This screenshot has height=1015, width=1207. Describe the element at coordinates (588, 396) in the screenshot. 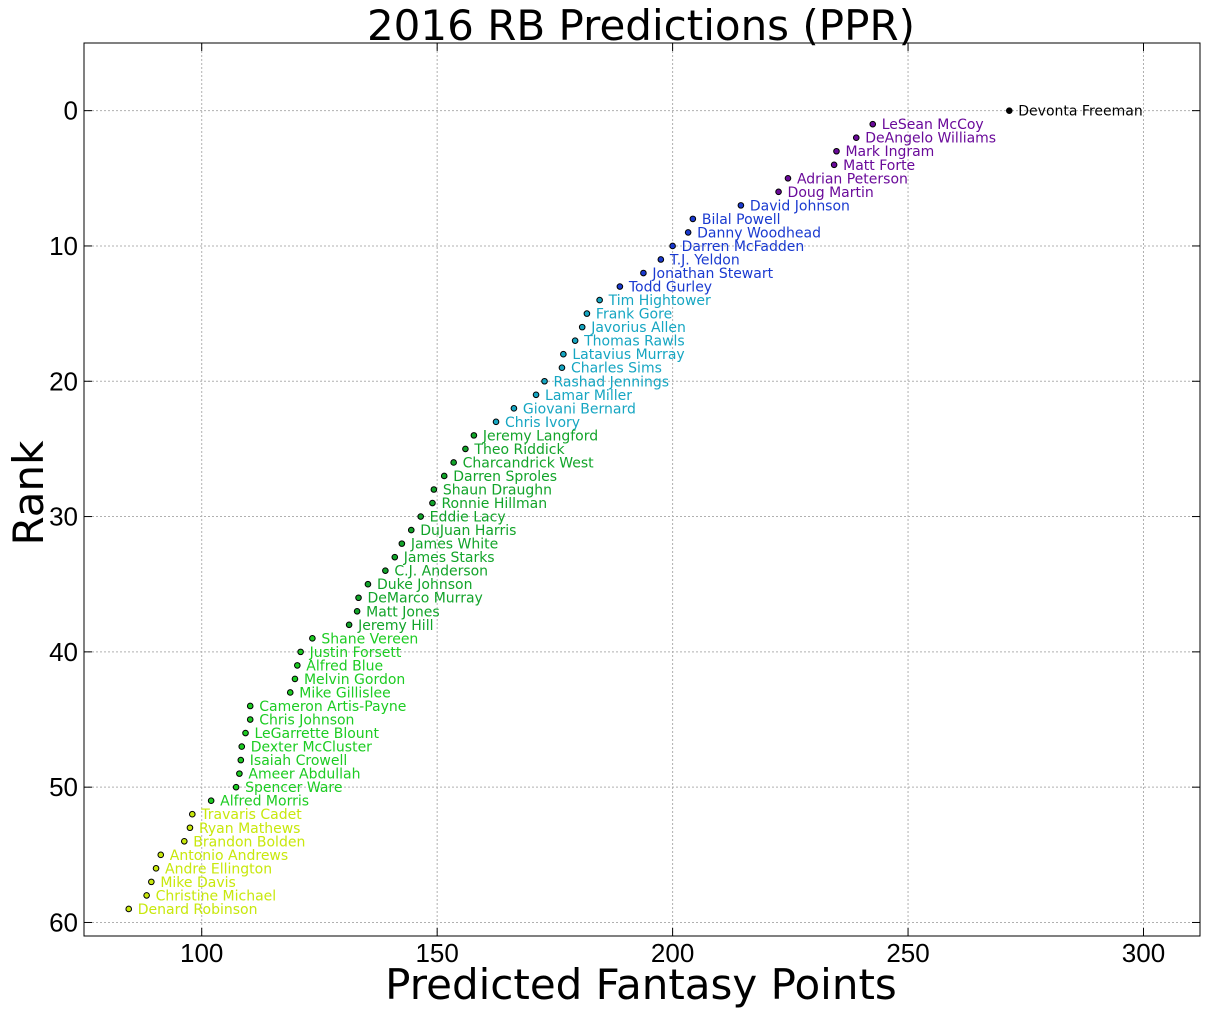

I see `point-label: Lamar Miller` at that location.